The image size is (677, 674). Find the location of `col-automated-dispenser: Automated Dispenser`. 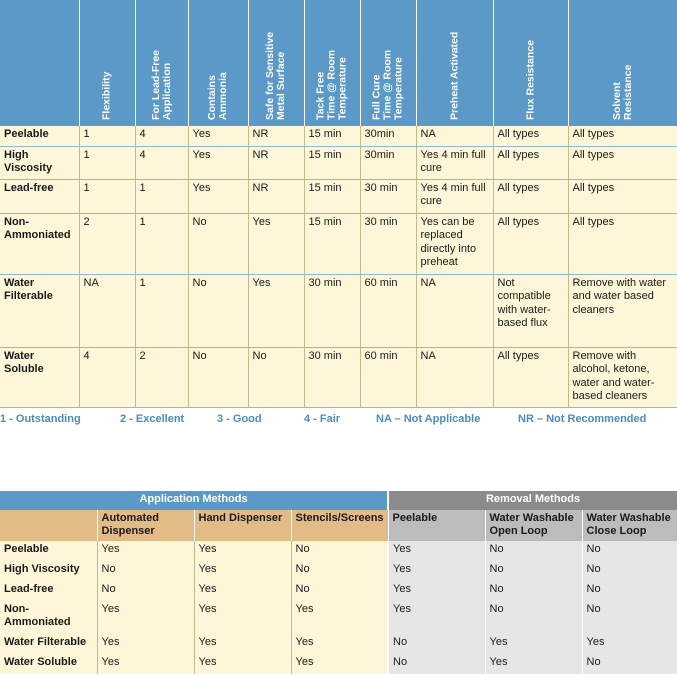

col-automated-dispenser: Automated Dispenser is located at coordinates (146, 525).